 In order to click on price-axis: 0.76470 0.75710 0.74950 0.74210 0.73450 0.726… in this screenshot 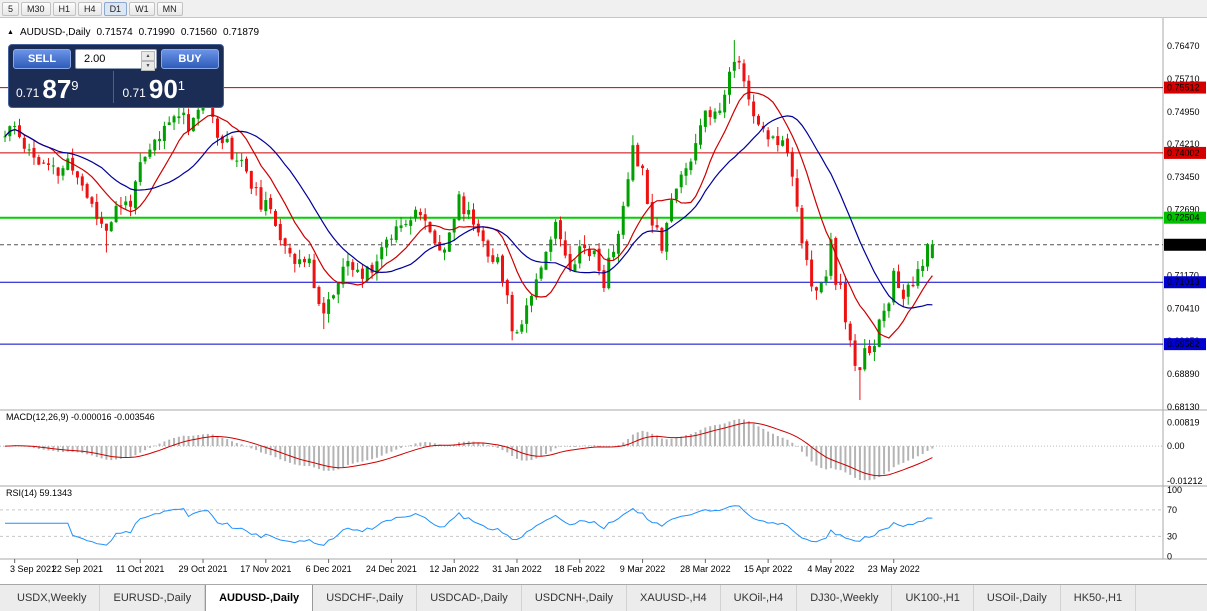, I will do `click(1185, 301)`.